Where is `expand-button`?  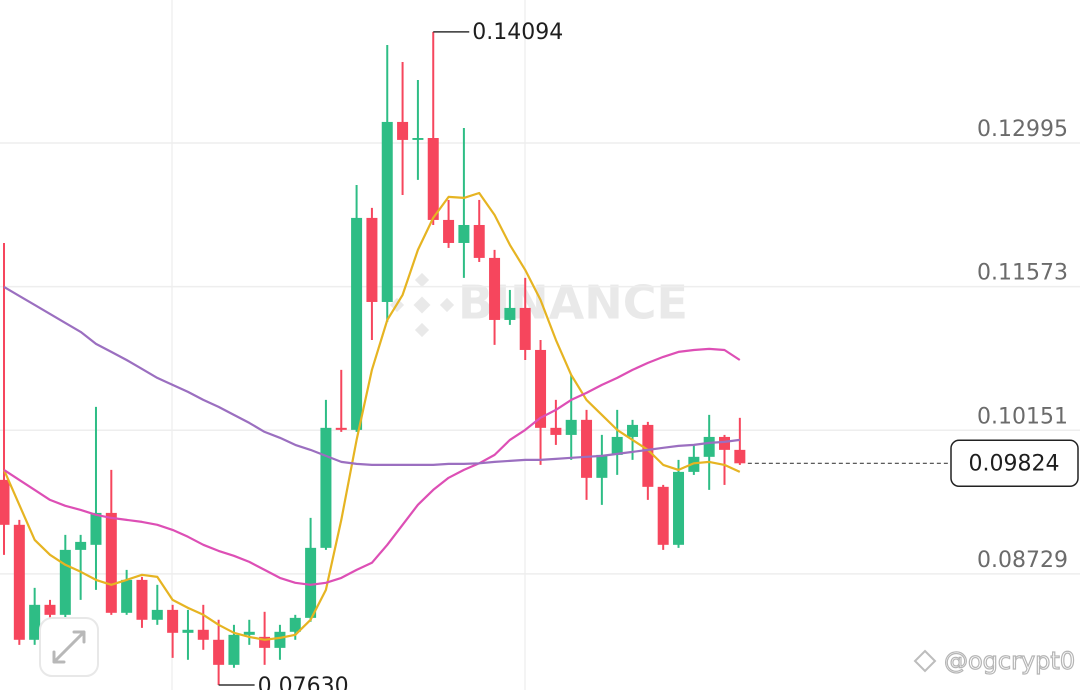
expand-button is located at coordinates (69, 647).